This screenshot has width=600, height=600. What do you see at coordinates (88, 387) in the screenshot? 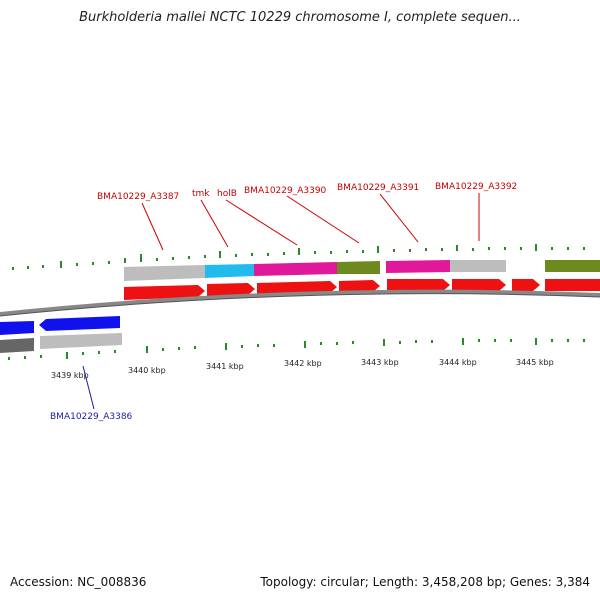
I see `label-leader-reverse` at bounding box center [88, 387].